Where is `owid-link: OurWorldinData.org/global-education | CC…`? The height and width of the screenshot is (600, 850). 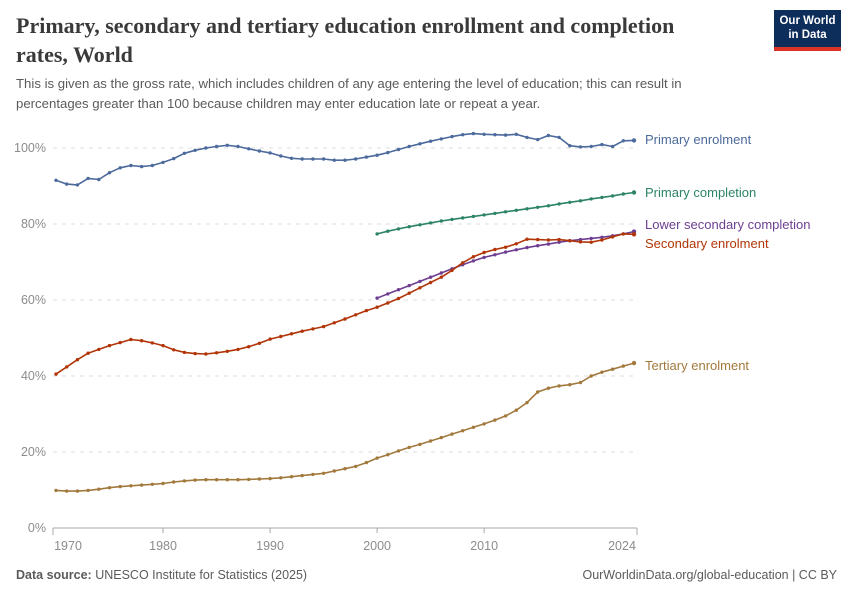
owid-link: OurWorldinData.org/global-education | CC… is located at coordinates (709, 575).